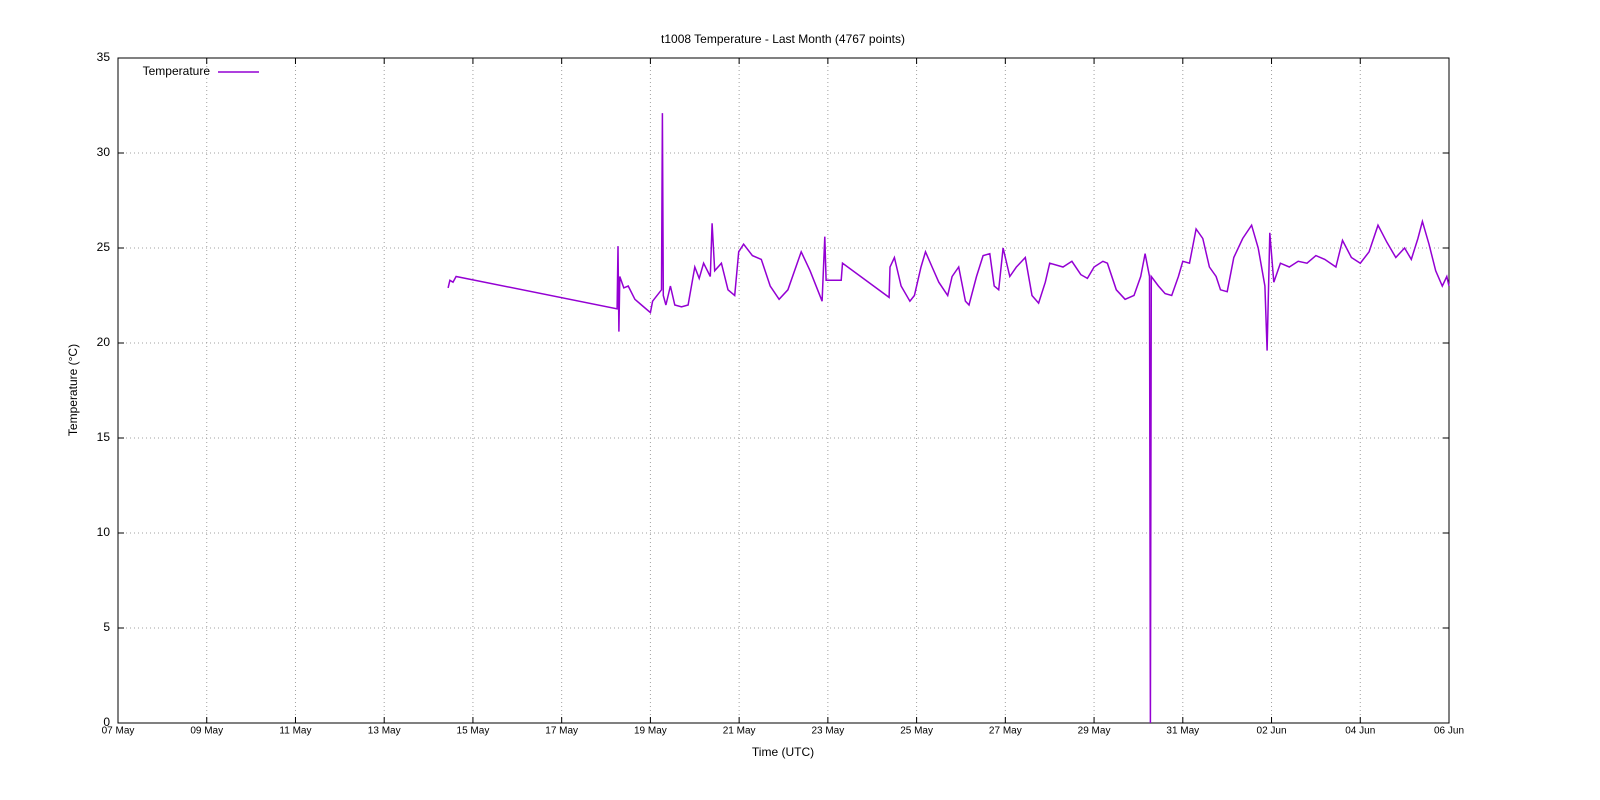 The image size is (1600, 800). Describe the element at coordinates (739, 731) in the screenshot. I see `x-tick-label: 21 May` at that location.